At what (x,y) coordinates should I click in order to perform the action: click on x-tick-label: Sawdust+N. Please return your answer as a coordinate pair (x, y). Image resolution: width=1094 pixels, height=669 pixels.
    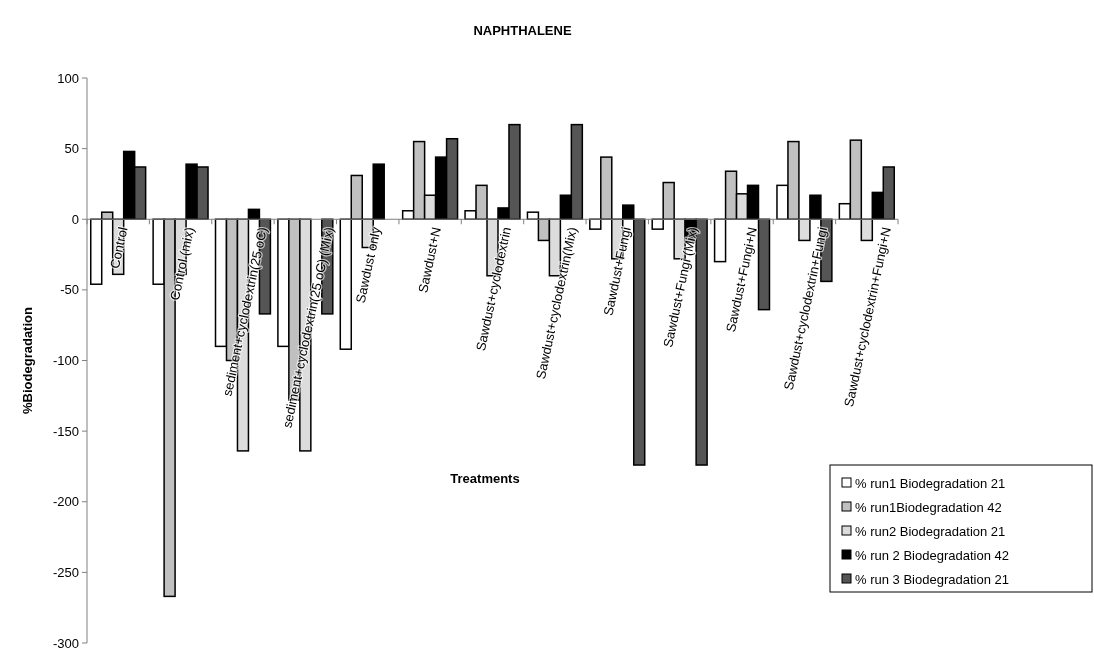
    Looking at the image, I should click on (429, 260).